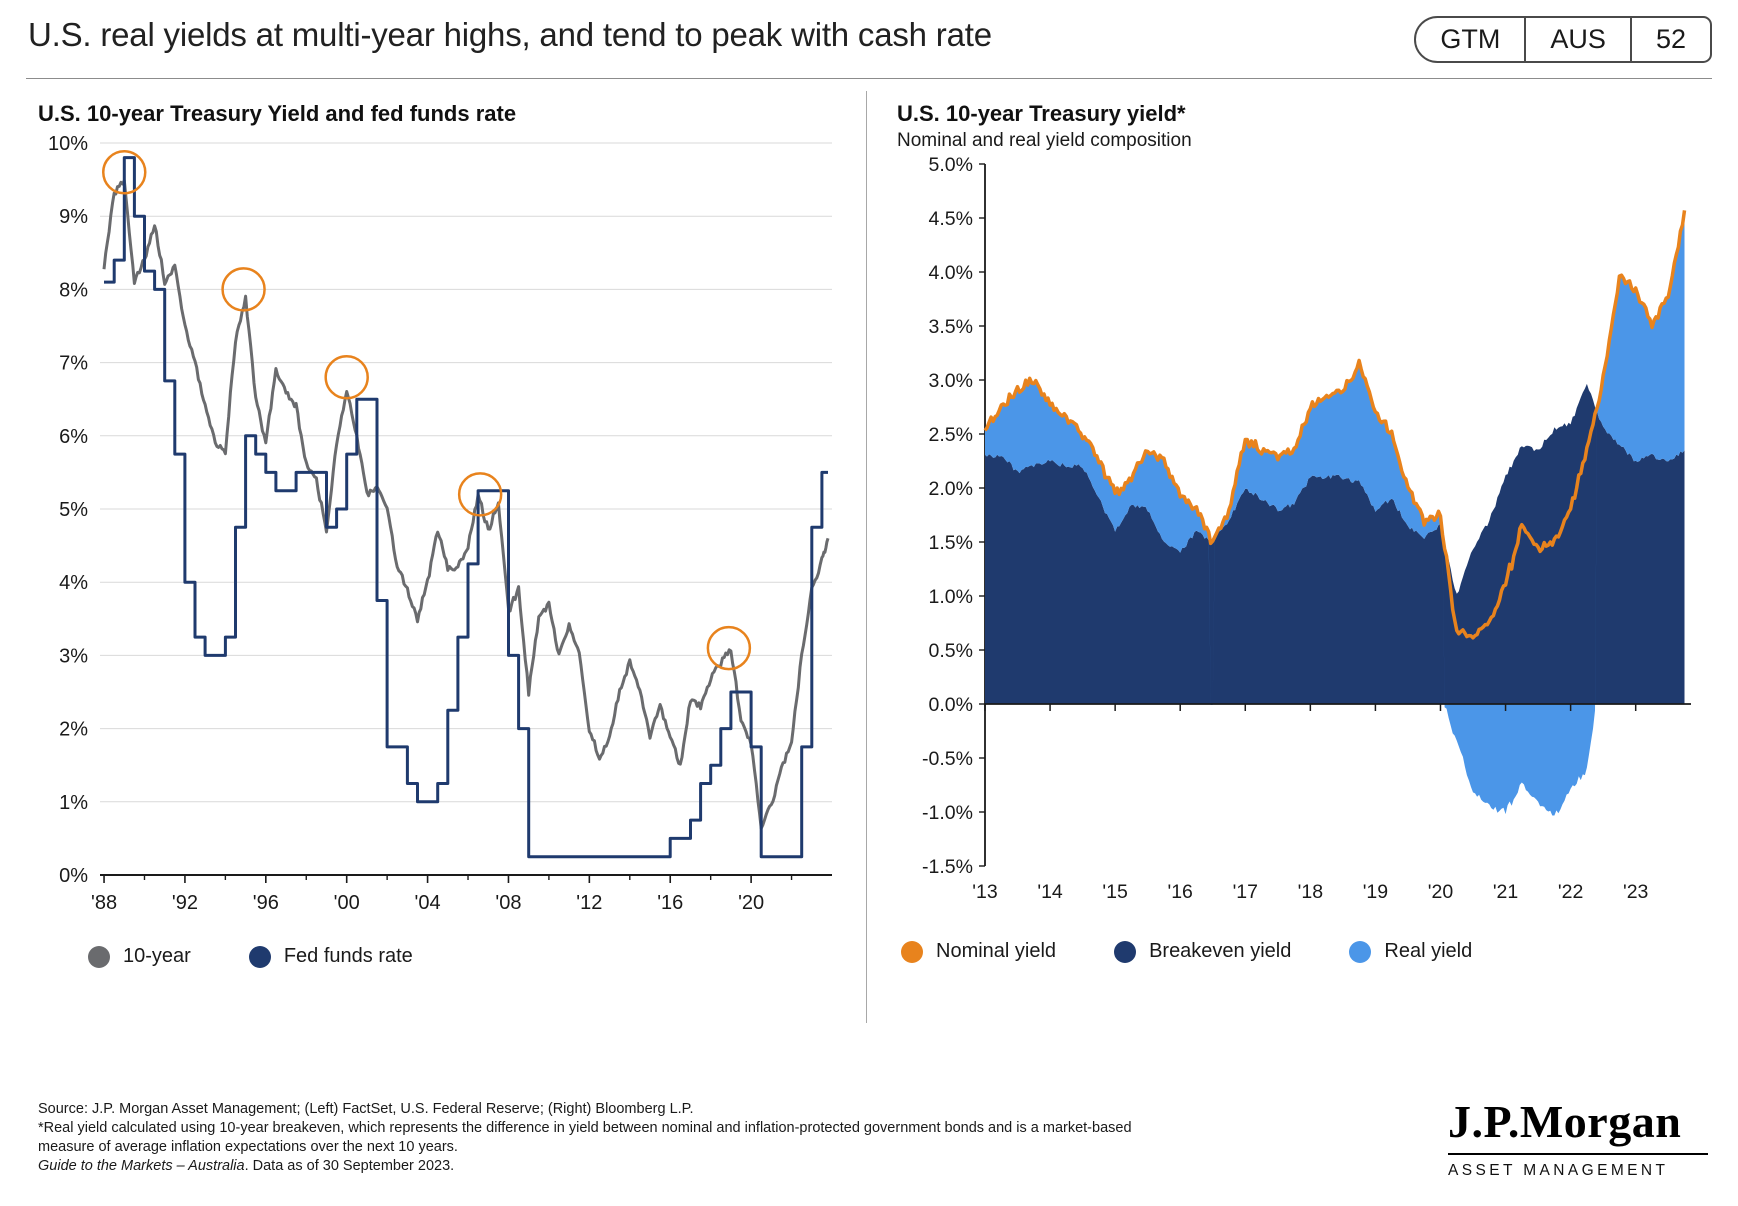  What do you see at coordinates (589, 903) in the screenshot?
I see `x-axis-tick-label: '12` at bounding box center [589, 903].